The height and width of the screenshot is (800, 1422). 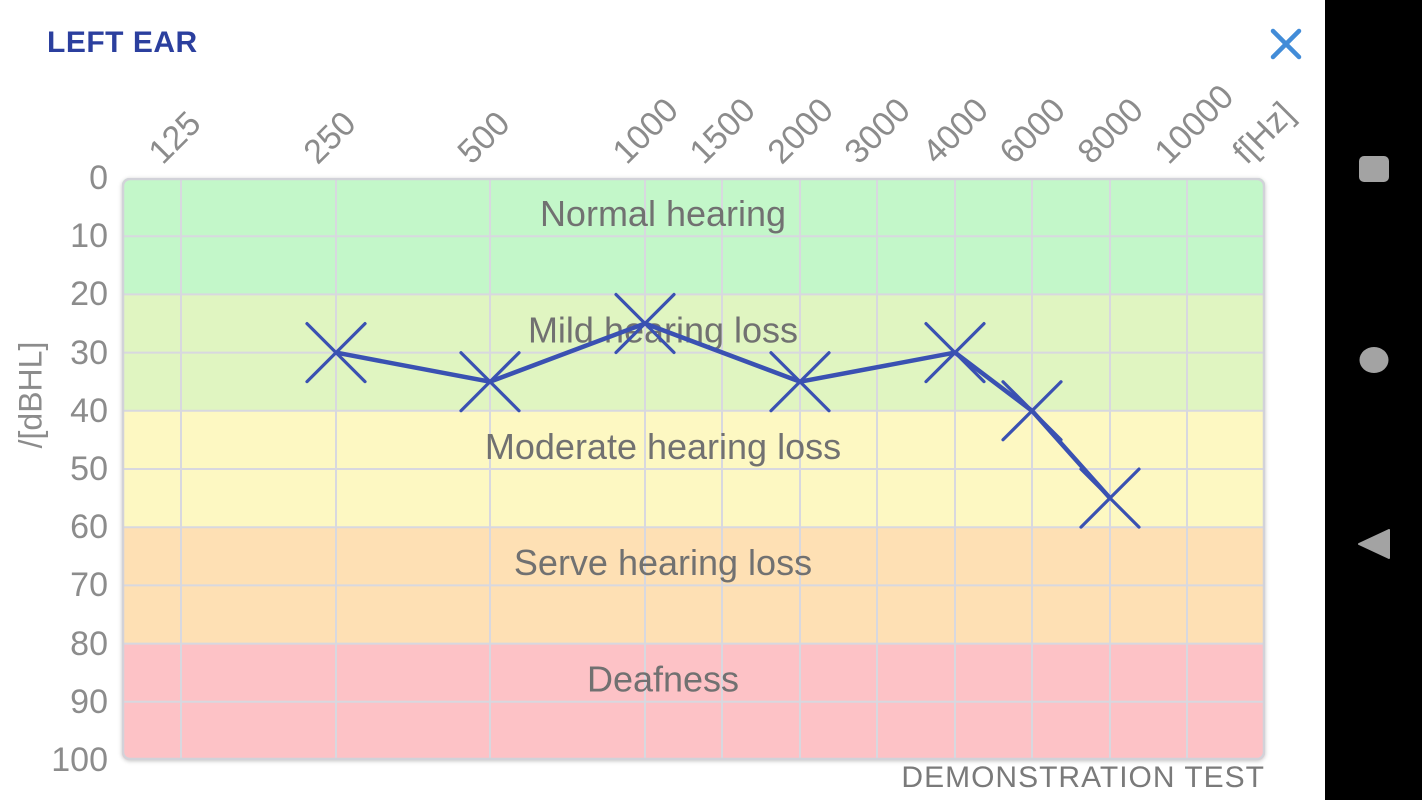 I want to click on freq-tick-label-3000: 3000, so click(x=877, y=131).